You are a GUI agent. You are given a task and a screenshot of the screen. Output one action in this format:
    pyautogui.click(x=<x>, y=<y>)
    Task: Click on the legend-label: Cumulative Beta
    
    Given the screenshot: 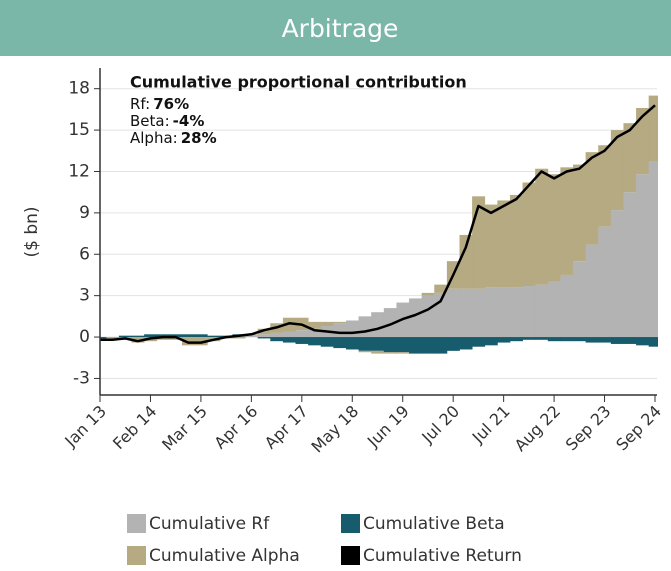 What is the action you would take?
    pyautogui.click(x=434, y=524)
    